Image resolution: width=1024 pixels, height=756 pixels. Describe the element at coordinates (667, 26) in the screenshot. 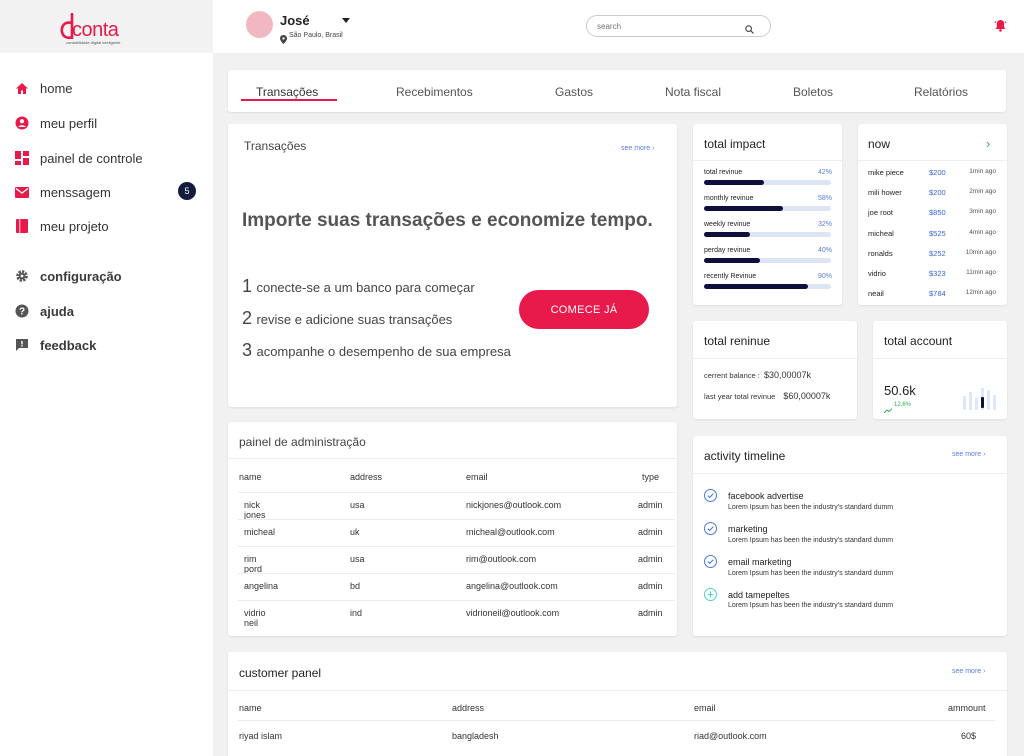

I see `search-input` at that location.